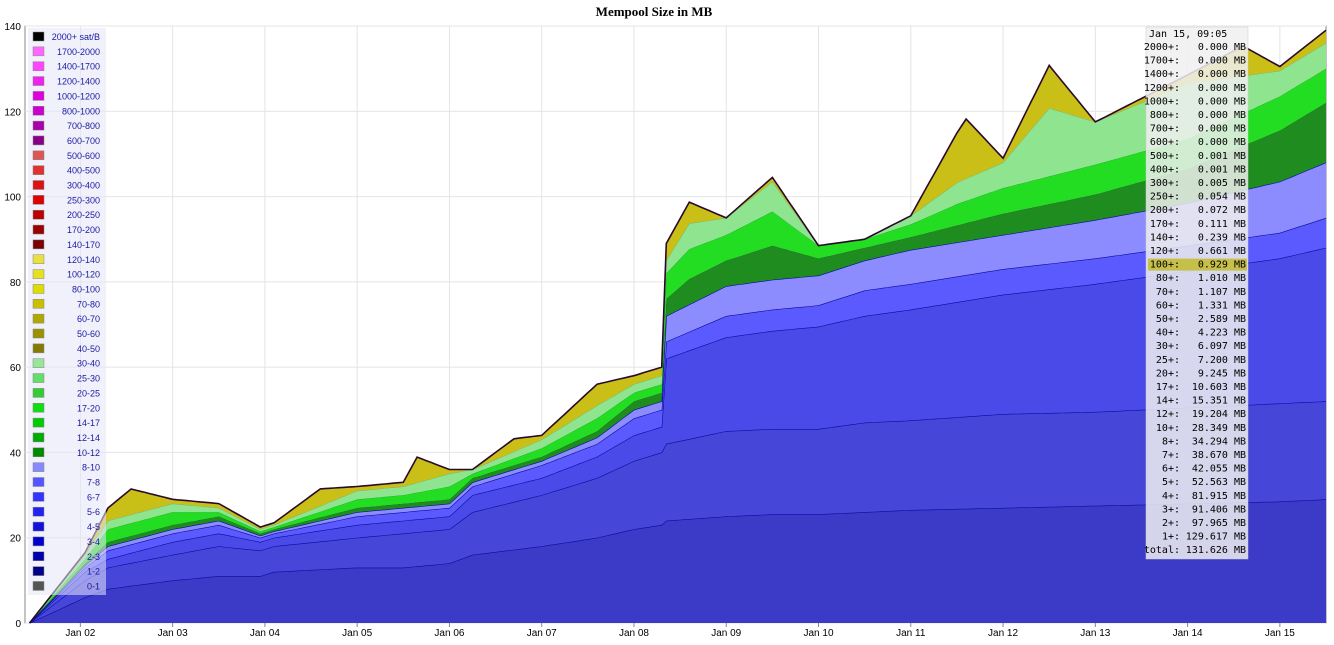 The width and height of the screenshot is (1334, 645). What do you see at coordinates (78, 96) in the screenshot?
I see `legend-label: 1000-1200` at bounding box center [78, 96].